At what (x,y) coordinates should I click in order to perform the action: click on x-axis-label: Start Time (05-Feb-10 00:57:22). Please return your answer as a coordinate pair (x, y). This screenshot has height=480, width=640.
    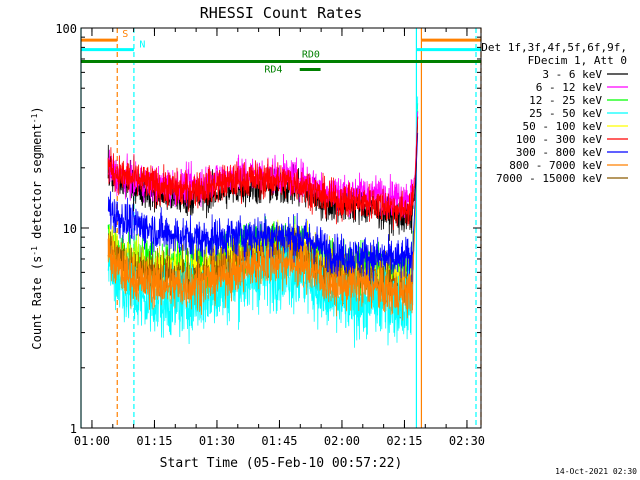
    Looking at the image, I should click on (281, 463).